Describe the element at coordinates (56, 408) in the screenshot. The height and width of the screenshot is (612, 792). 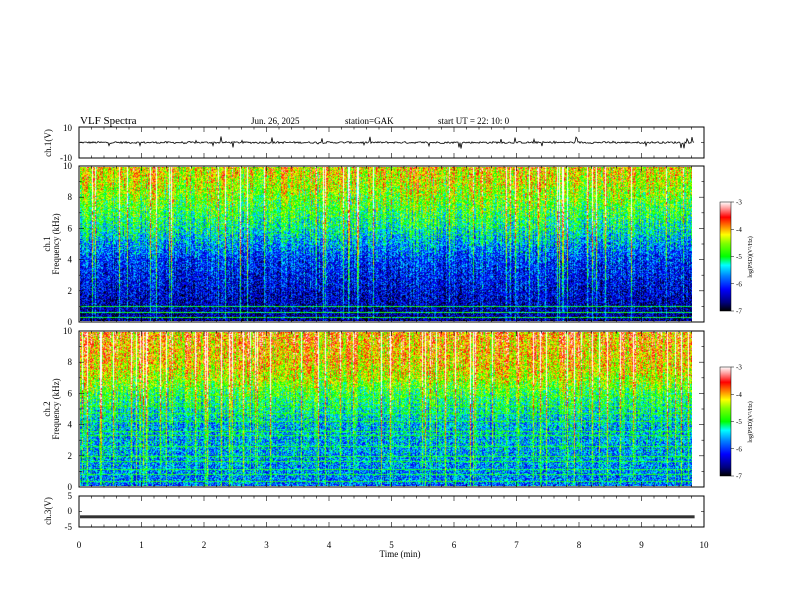
I see `ch2-spectrogram-ylabel-freq: Frequency (kHz)` at that location.